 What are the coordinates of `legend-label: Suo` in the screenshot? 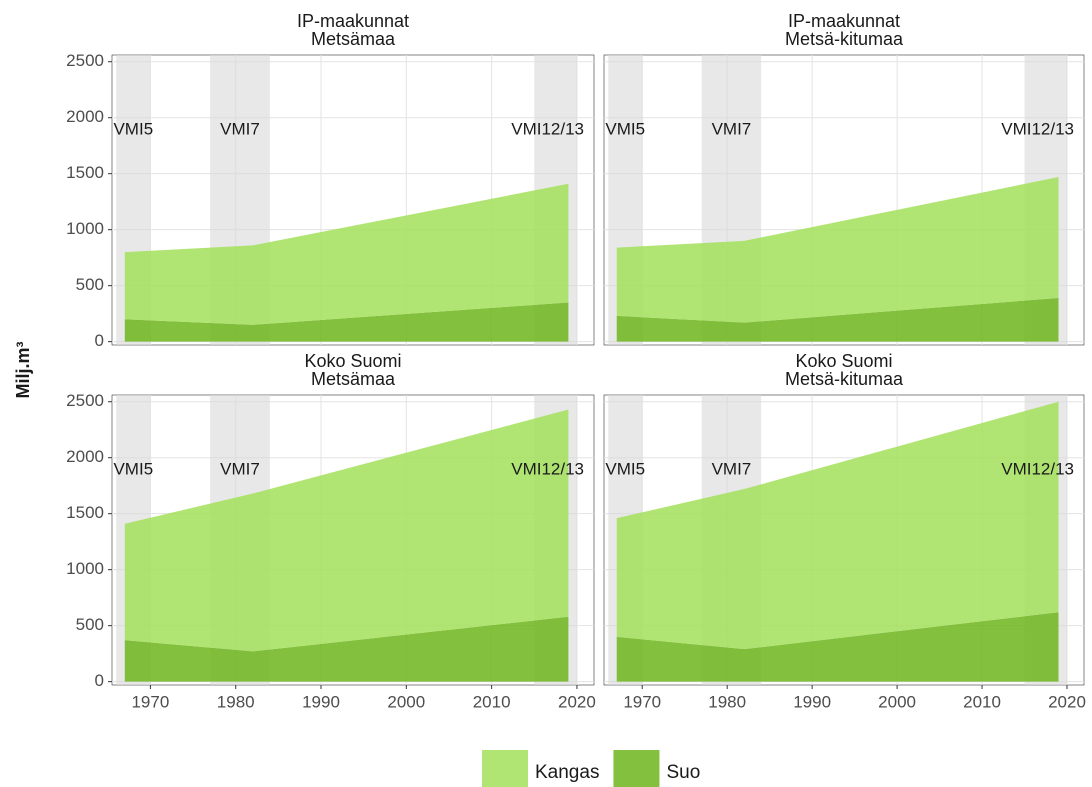 It's located at (683, 772).